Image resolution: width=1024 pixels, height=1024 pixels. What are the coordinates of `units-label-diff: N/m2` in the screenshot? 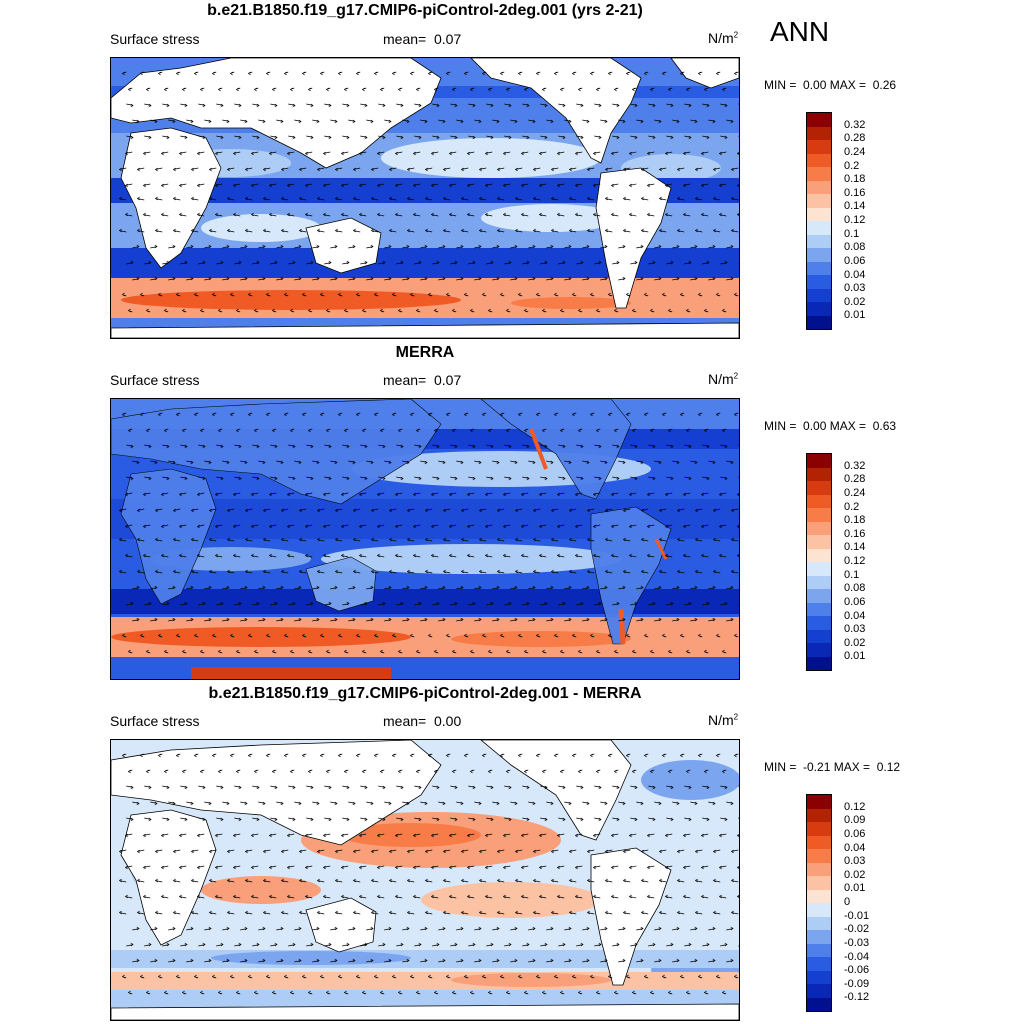 It's located at (723, 720).